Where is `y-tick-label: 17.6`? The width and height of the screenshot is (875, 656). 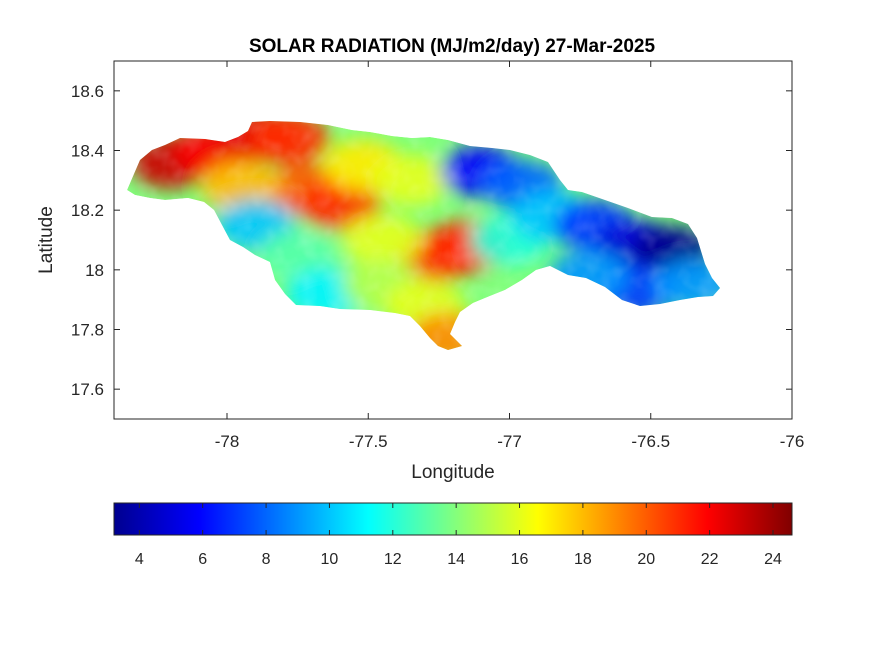 y-tick-label: 17.6 is located at coordinates (87, 389).